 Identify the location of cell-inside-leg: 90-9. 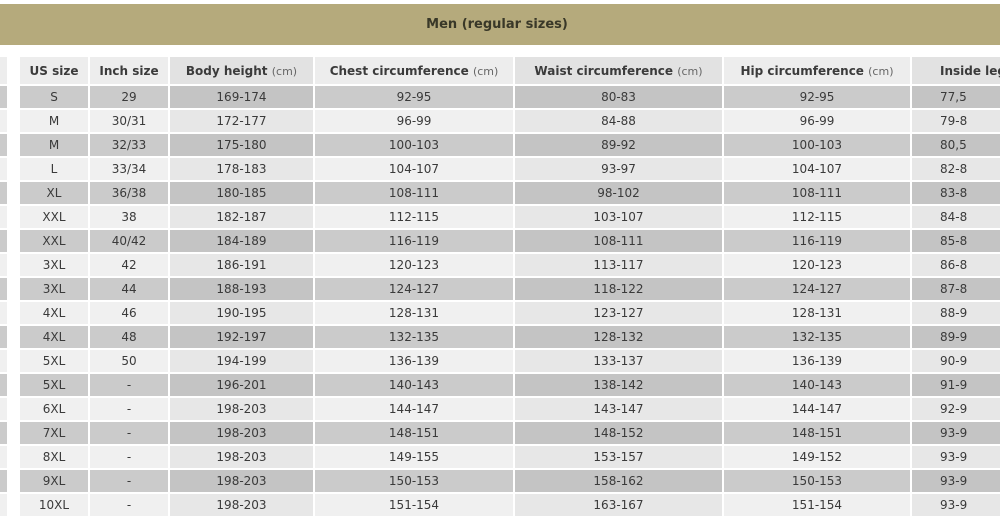
(956, 361).